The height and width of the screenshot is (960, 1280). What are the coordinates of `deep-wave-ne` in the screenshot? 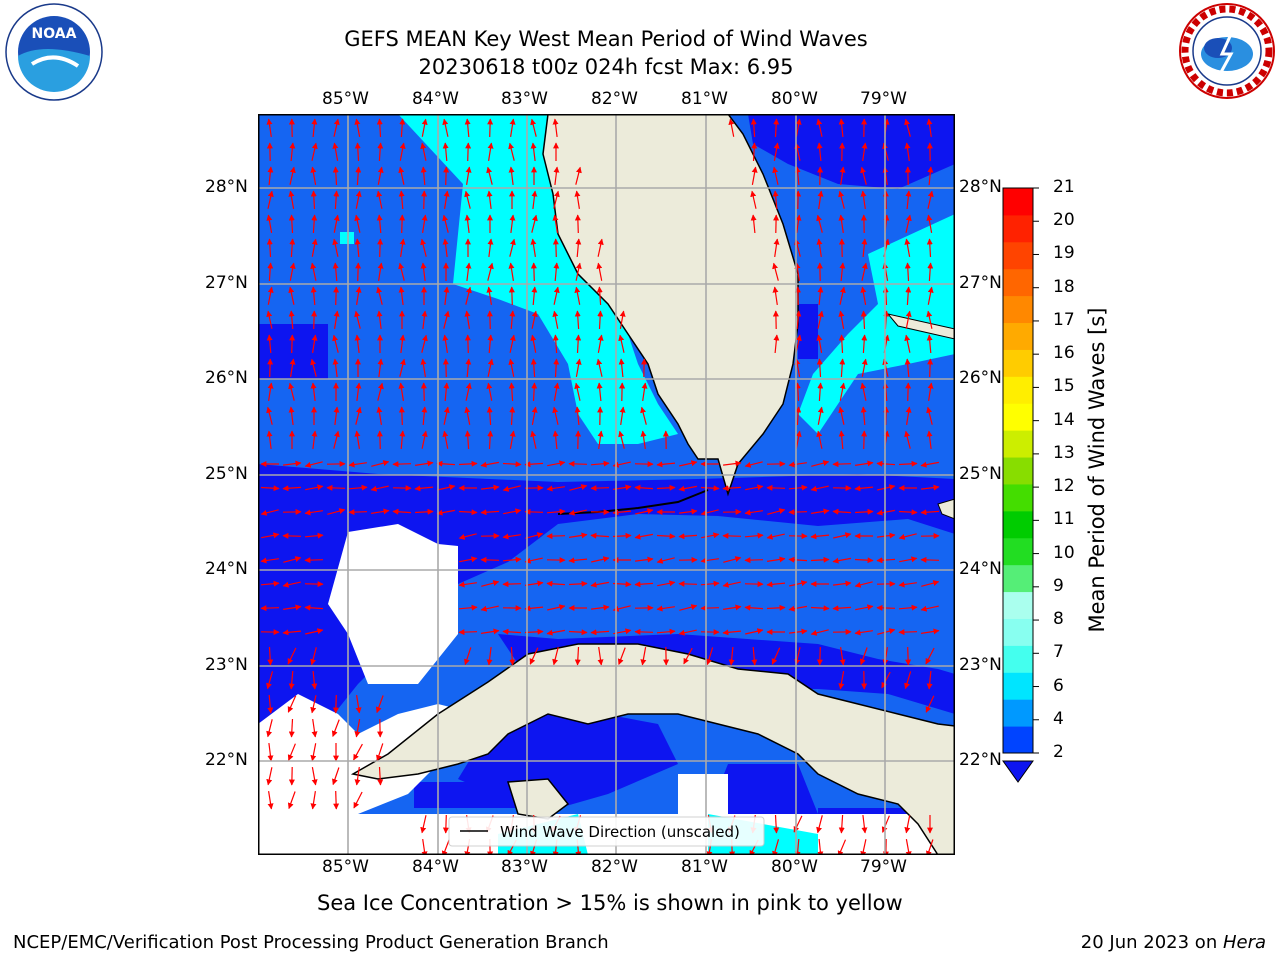 It's located at (851, 151).